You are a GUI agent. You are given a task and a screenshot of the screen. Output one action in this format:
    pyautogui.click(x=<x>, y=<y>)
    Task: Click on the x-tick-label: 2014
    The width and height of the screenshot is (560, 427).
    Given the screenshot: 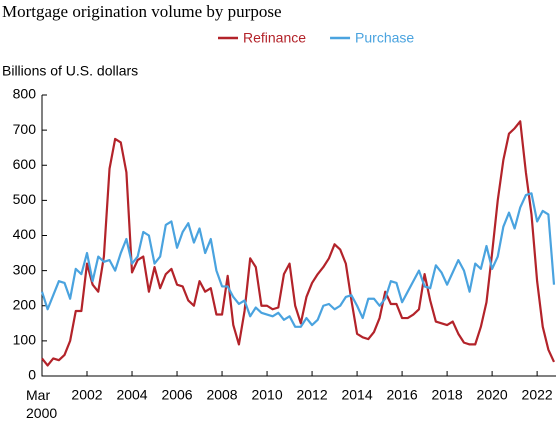 What is the action you would take?
    pyautogui.click(x=356, y=395)
    